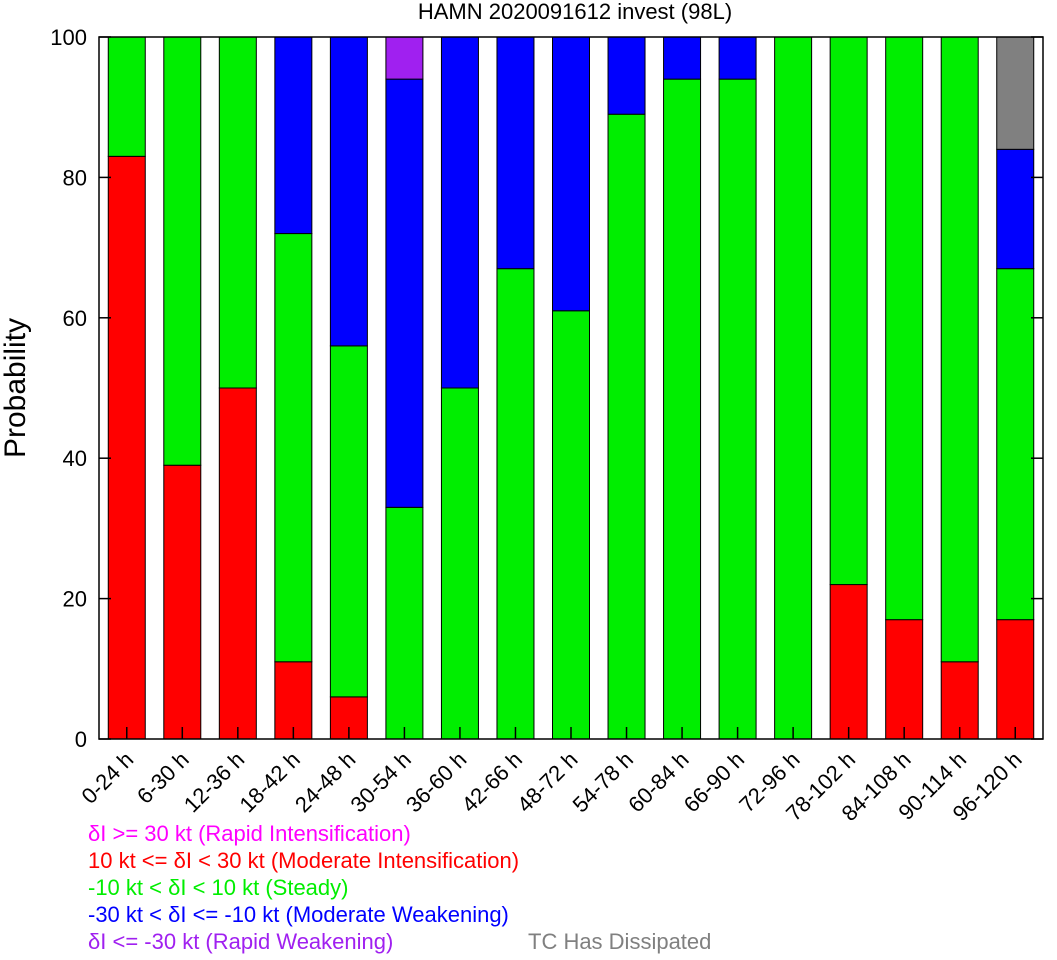  What do you see at coordinates (75, 318) in the screenshot?
I see `y-tick-label: 60` at bounding box center [75, 318].